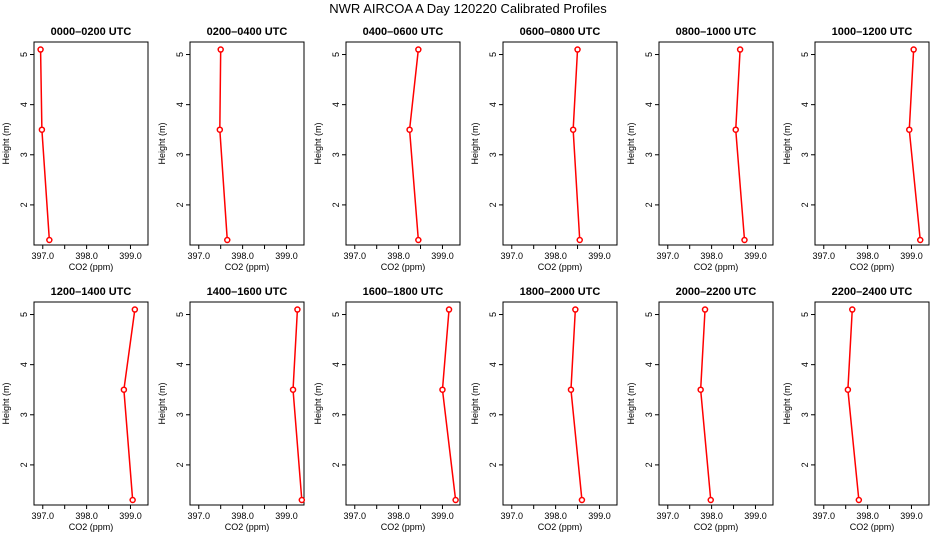 The height and width of the screenshot is (540, 936). I want to click on panel-title: 1800–2000 UTC, so click(560, 292).